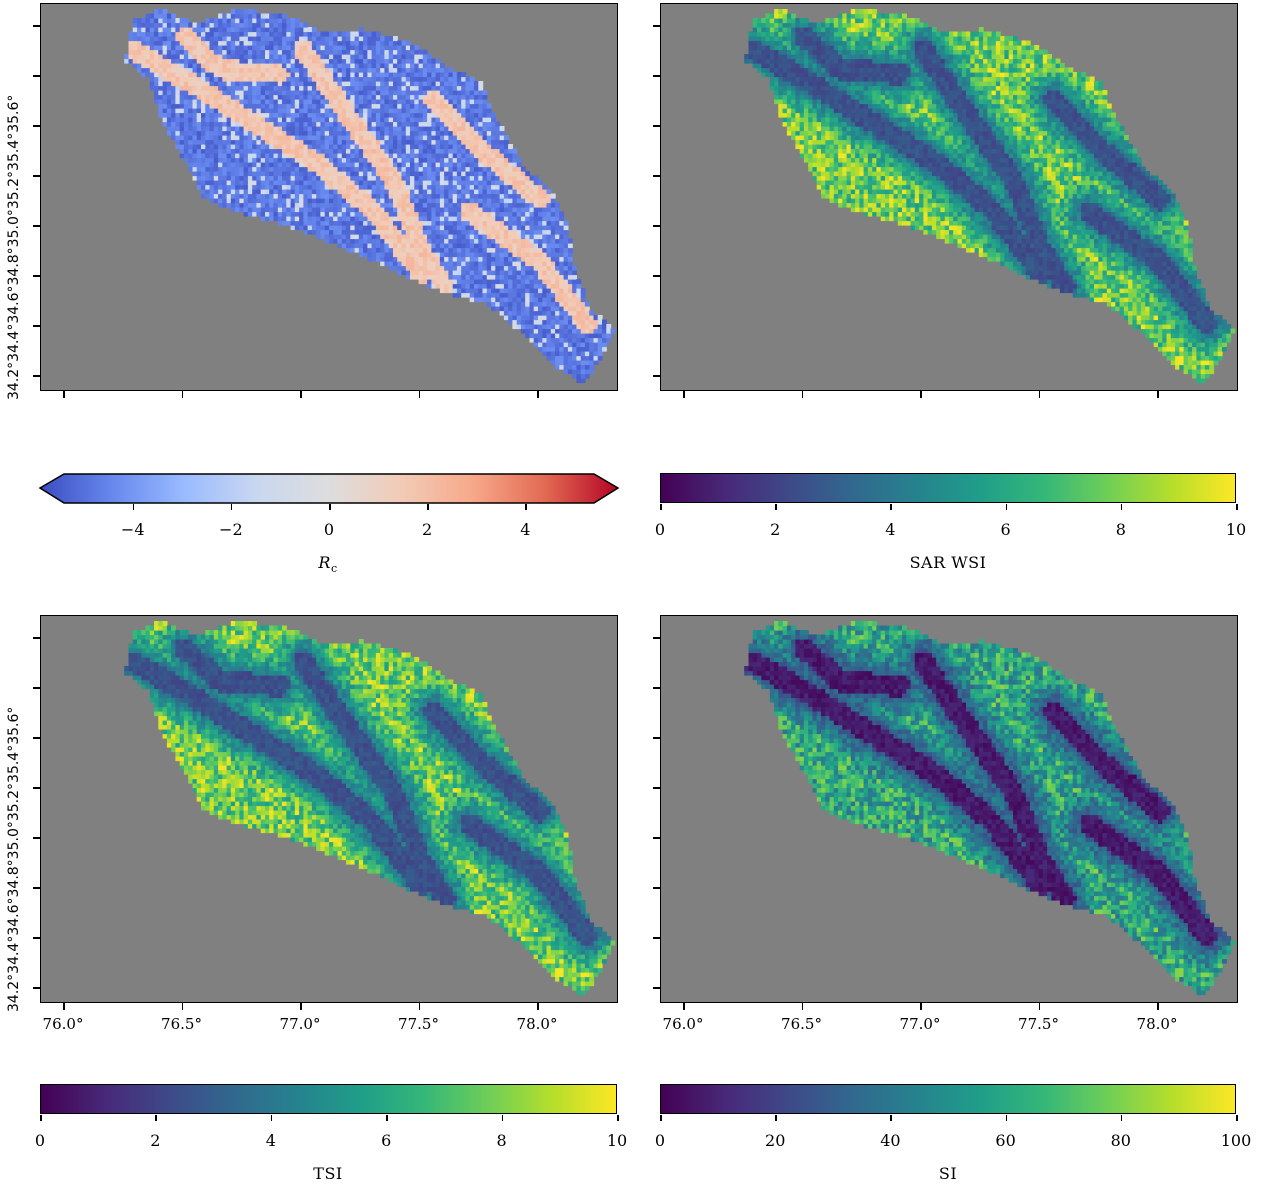 Image resolution: width=1262 pixels, height=1190 pixels. I want to click on colorbar-tick-label: 80, so click(1120, 1140).